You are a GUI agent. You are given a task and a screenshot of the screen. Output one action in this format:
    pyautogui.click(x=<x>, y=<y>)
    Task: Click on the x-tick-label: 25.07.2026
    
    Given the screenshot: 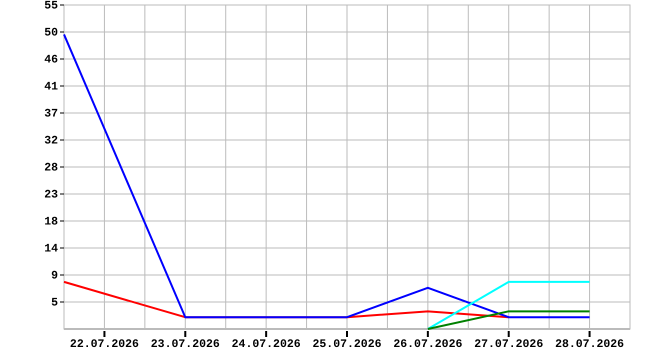 What is the action you would take?
    pyautogui.click(x=347, y=344)
    